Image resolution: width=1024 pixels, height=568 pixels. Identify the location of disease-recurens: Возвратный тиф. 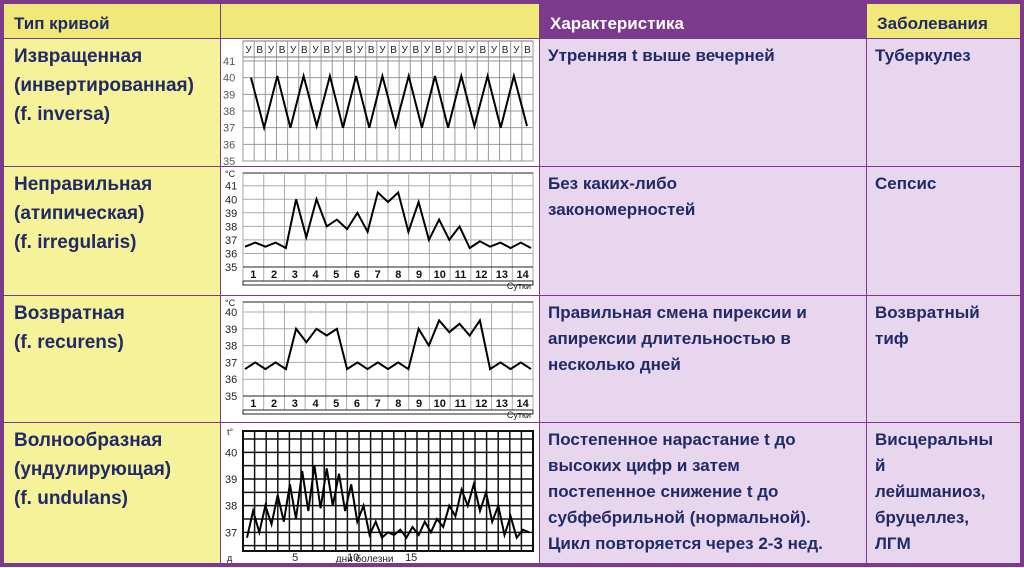
(943, 359).